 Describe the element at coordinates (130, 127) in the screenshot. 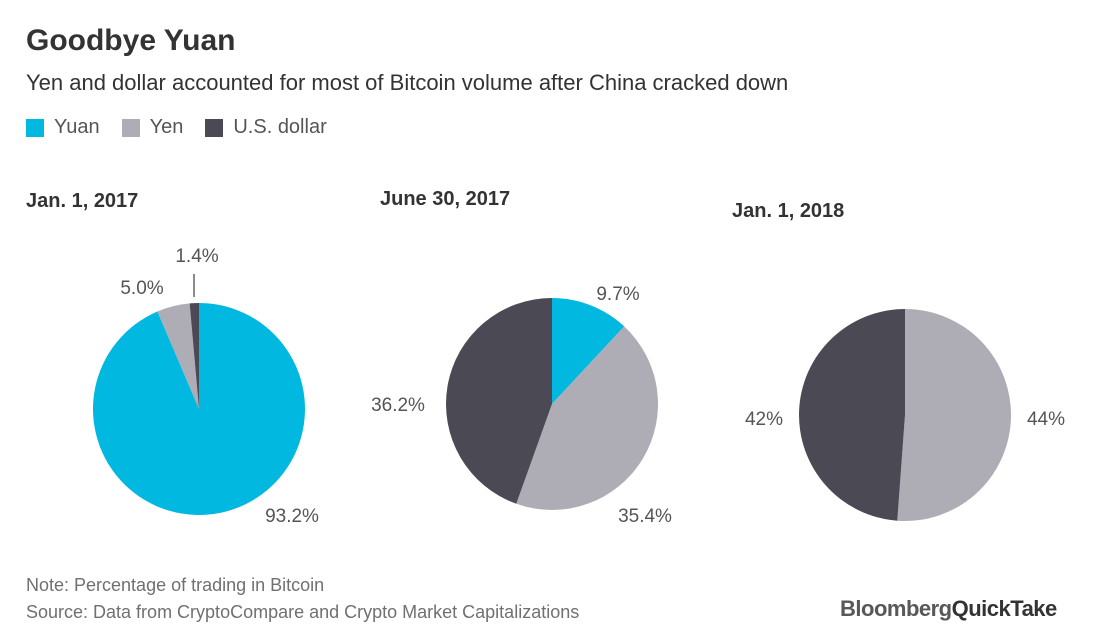

I see `legend-swatch-yen` at that location.